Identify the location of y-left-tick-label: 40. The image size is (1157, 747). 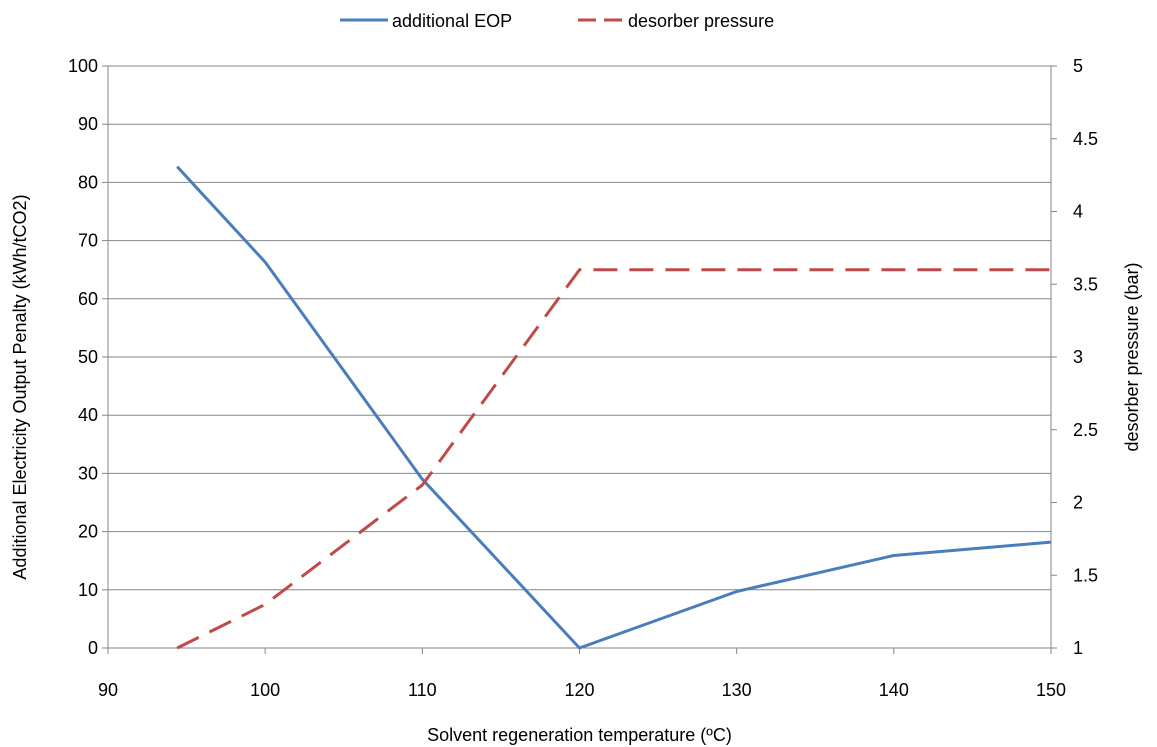
(88, 415).